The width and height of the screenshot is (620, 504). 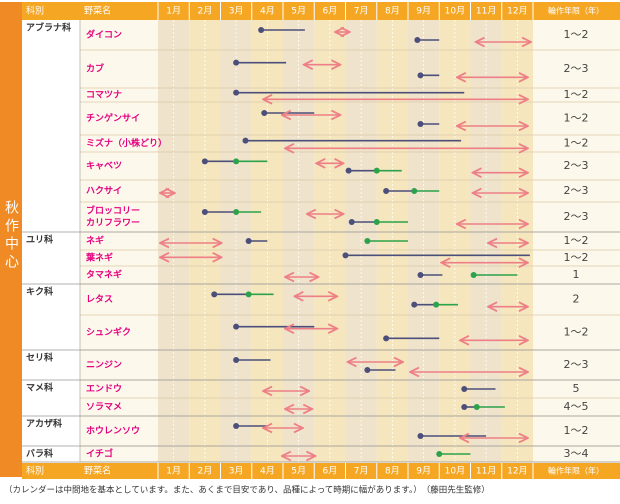 What do you see at coordinates (113, 223) in the screenshot?
I see `vegetable-name: カリフラワー` at bounding box center [113, 223].